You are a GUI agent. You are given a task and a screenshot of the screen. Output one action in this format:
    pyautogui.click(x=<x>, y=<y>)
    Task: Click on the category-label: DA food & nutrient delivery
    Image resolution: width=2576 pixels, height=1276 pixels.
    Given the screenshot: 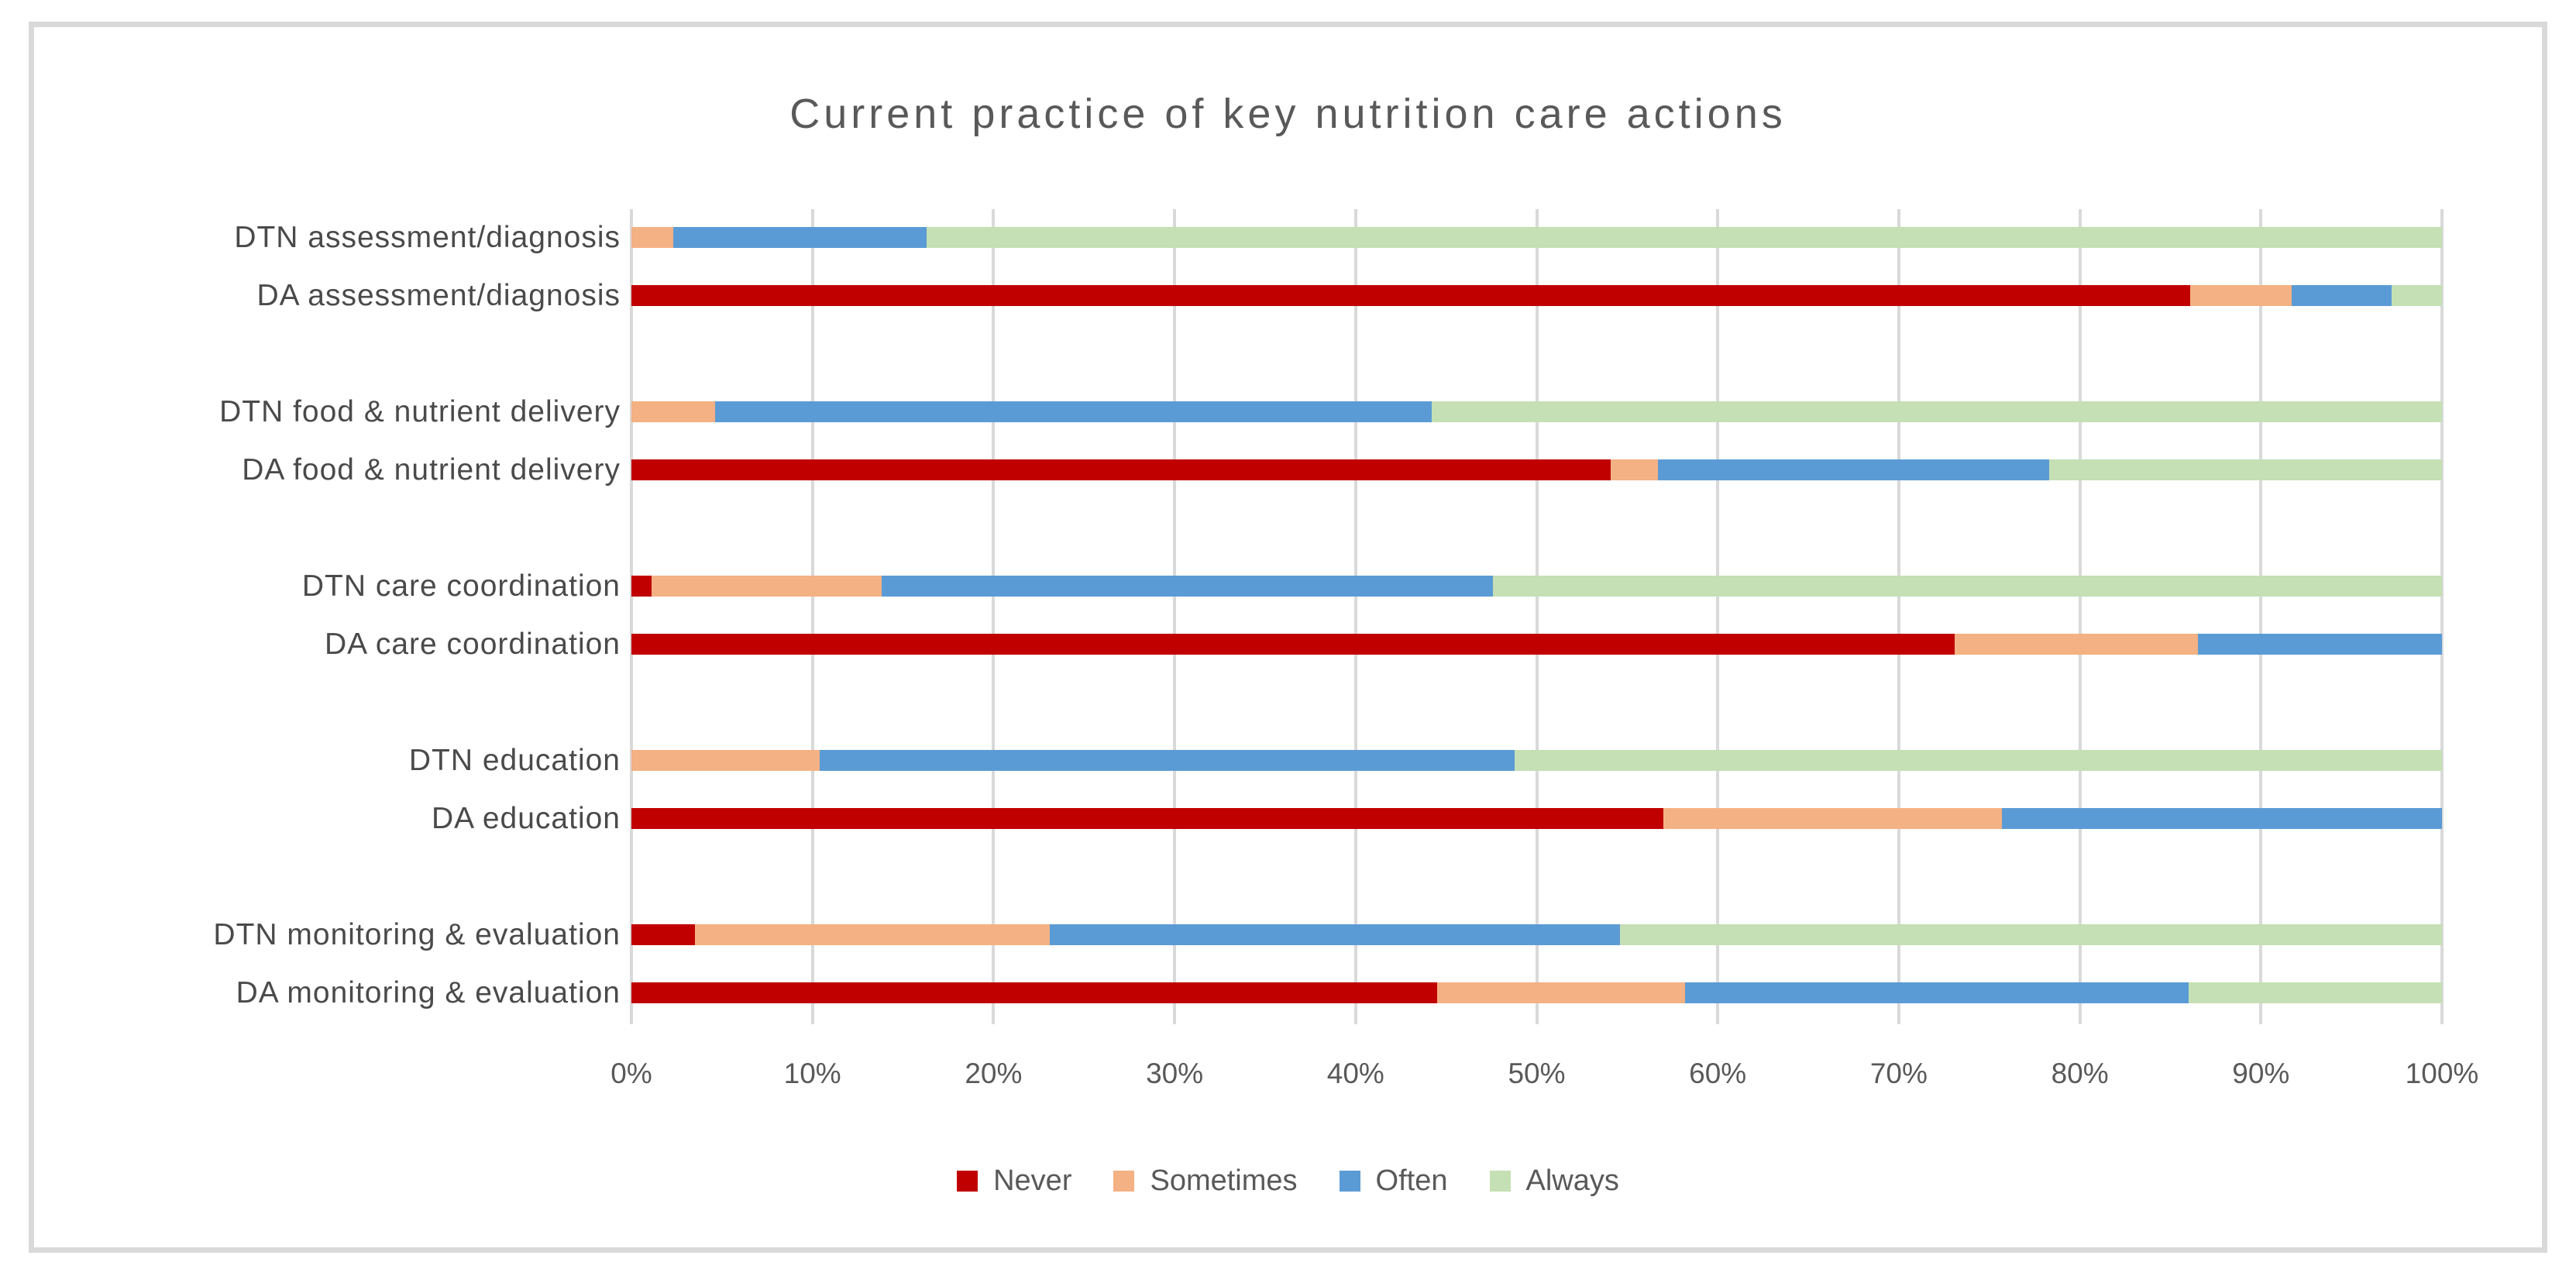 What is the action you would take?
    pyautogui.click(x=431, y=469)
    